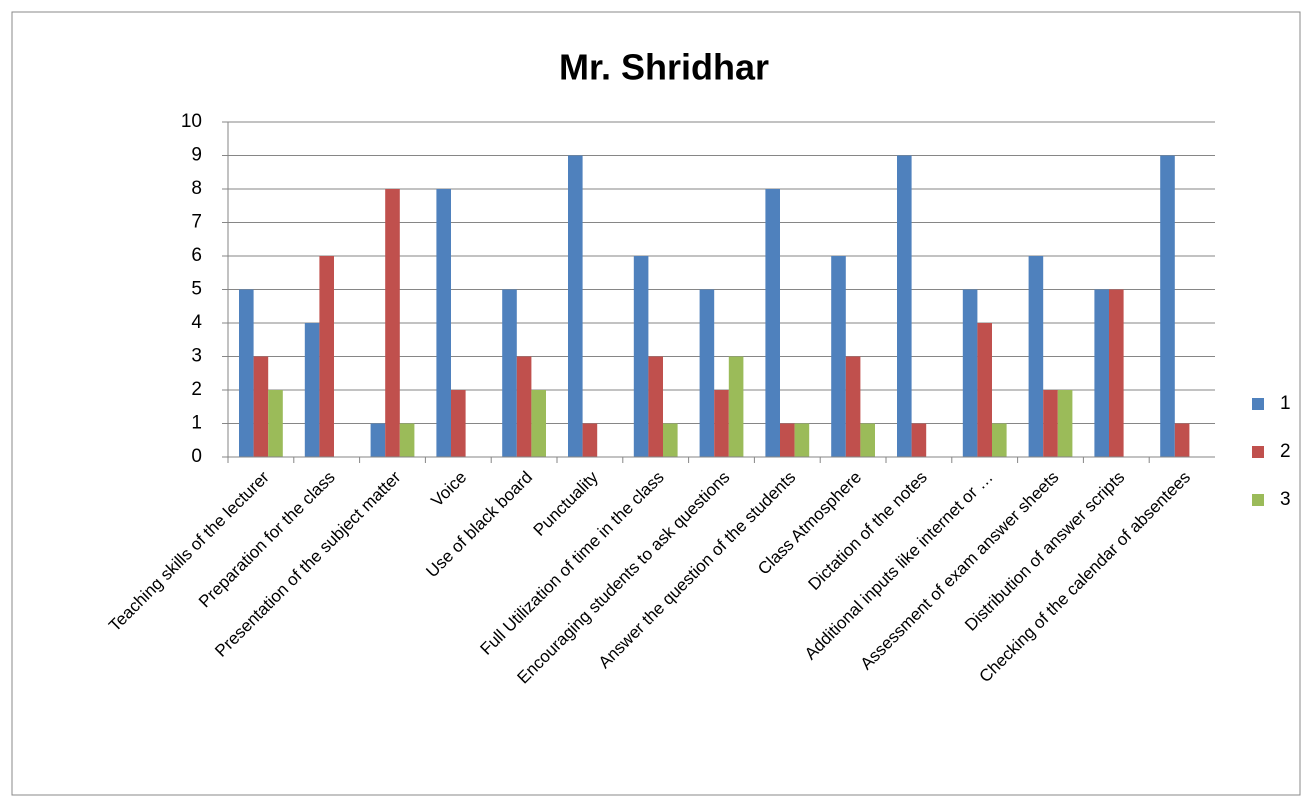 This screenshot has height=810, width=1307. I want to click on y-tick-label: 0, so click(196, 456).